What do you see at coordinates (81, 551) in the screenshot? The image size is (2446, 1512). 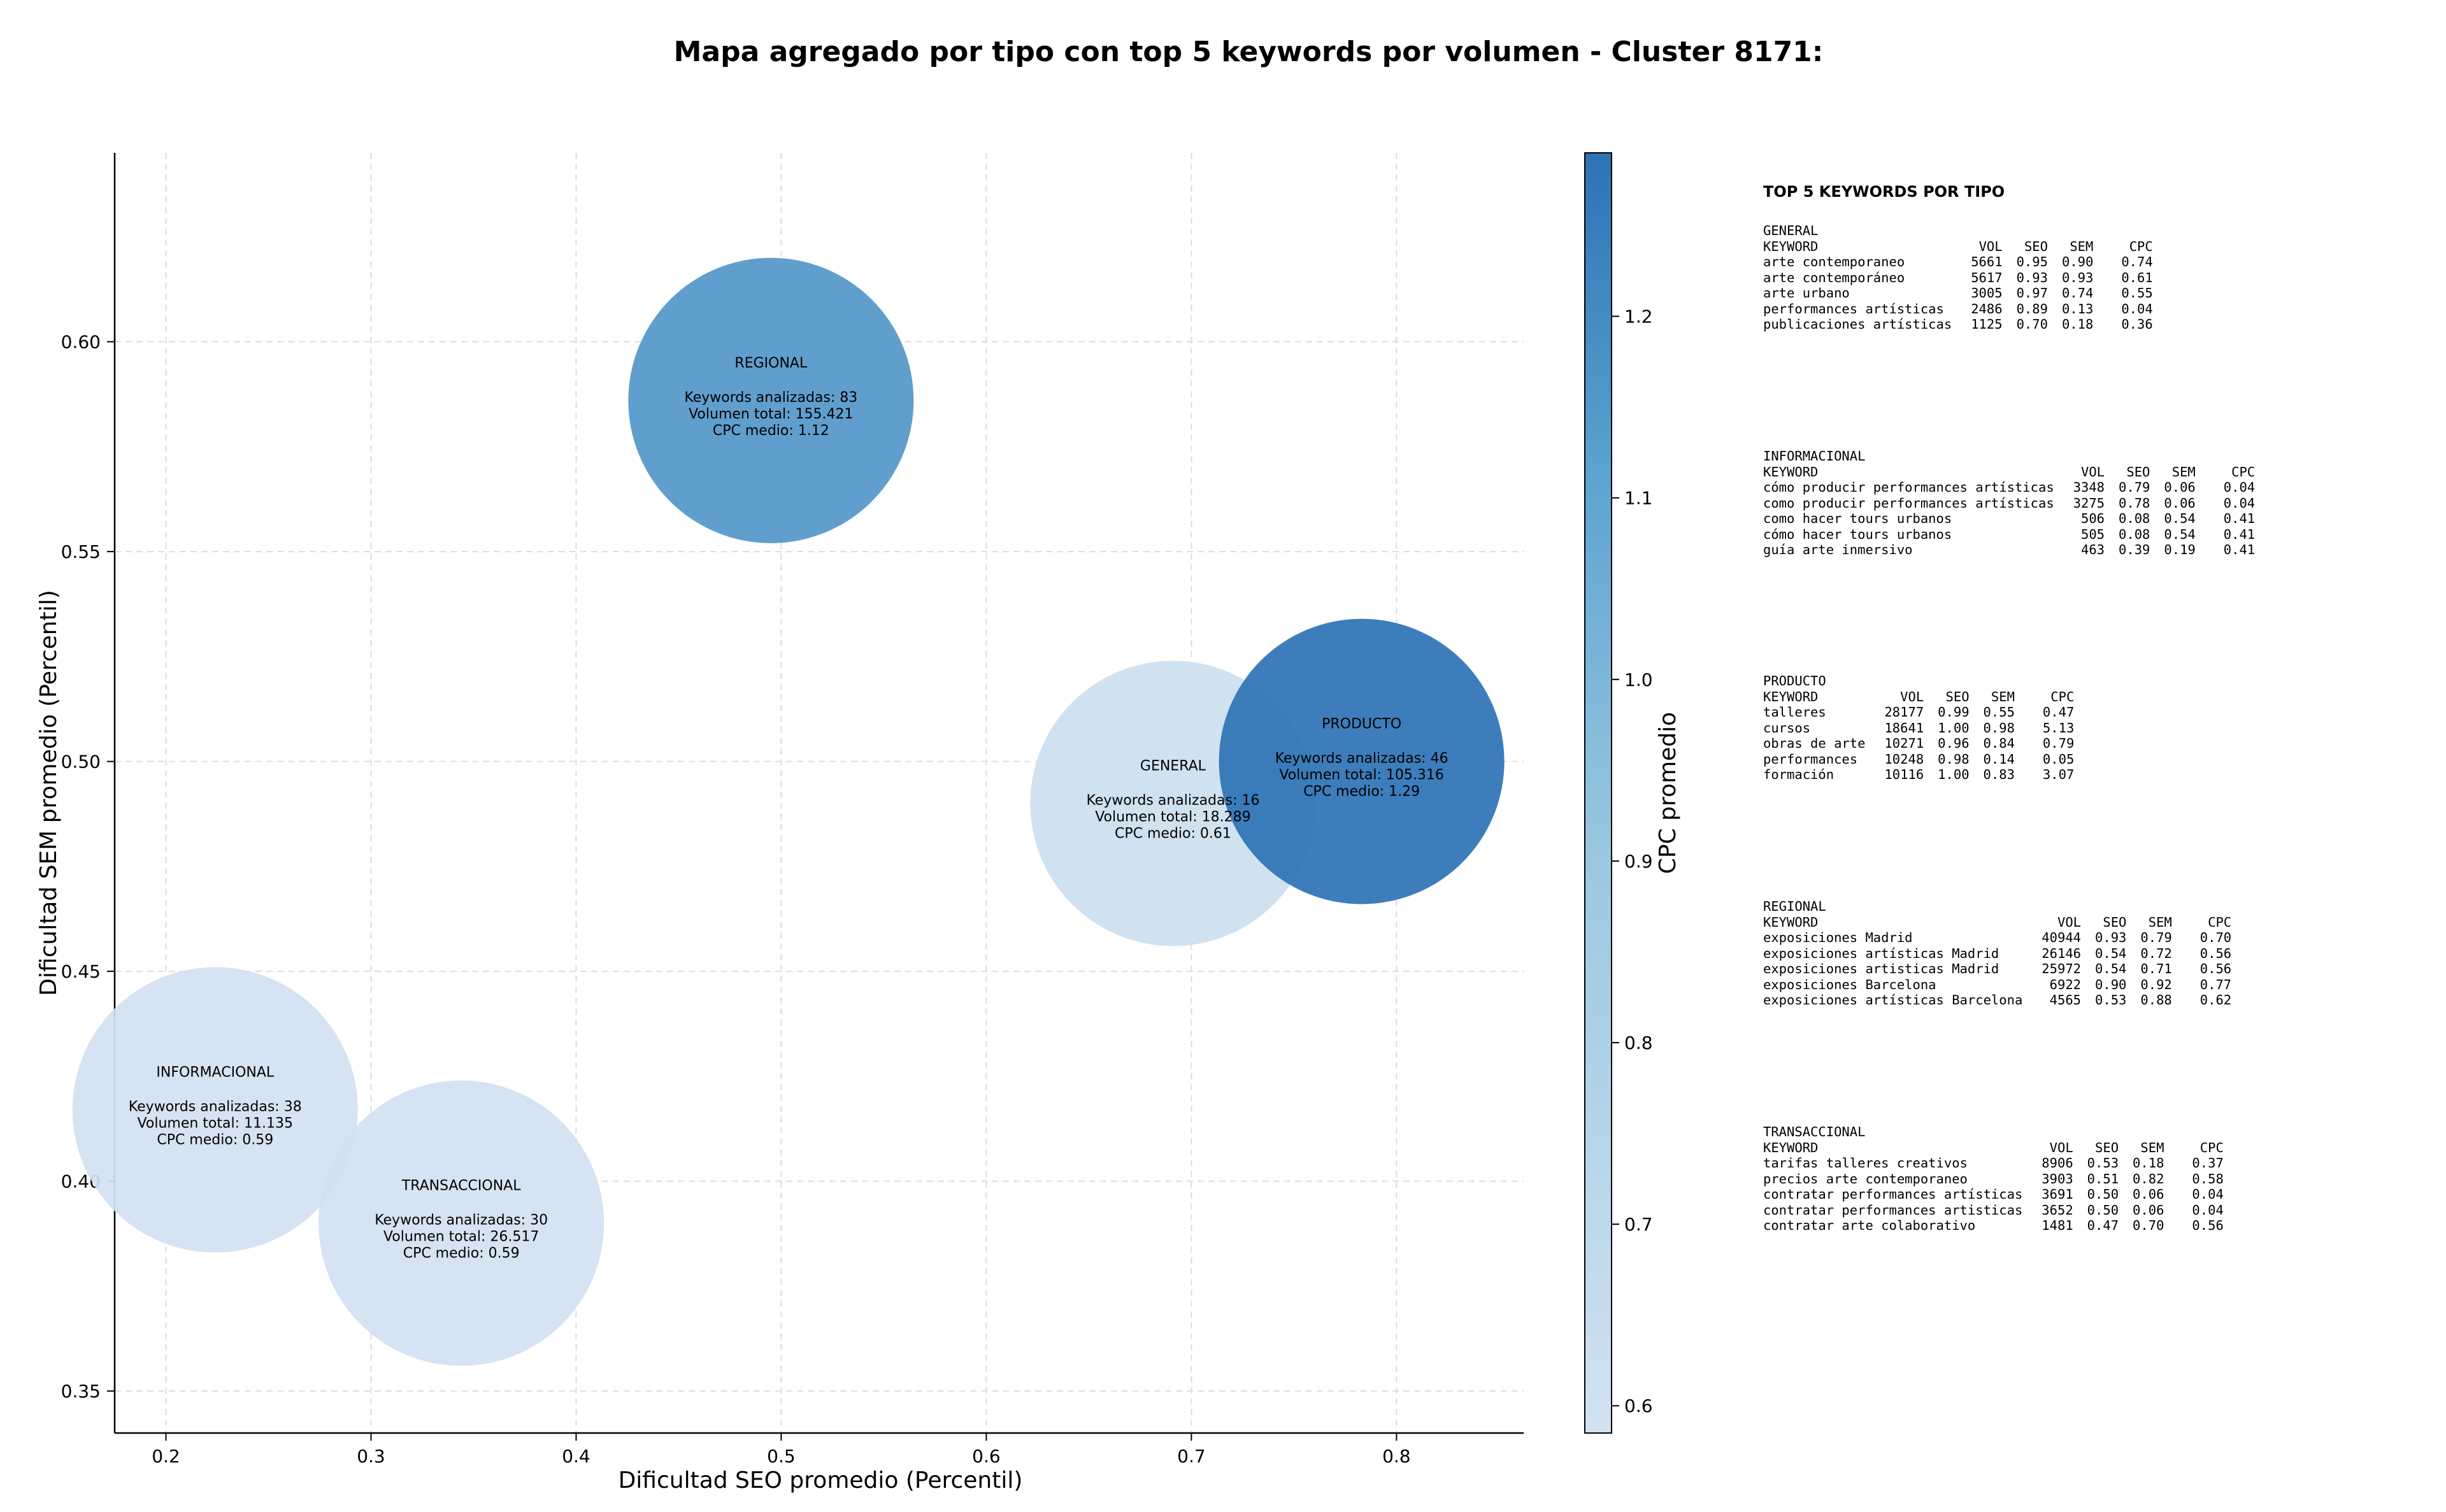 I see `y-tick-label: 0.55` at bounding box center [81, 551].